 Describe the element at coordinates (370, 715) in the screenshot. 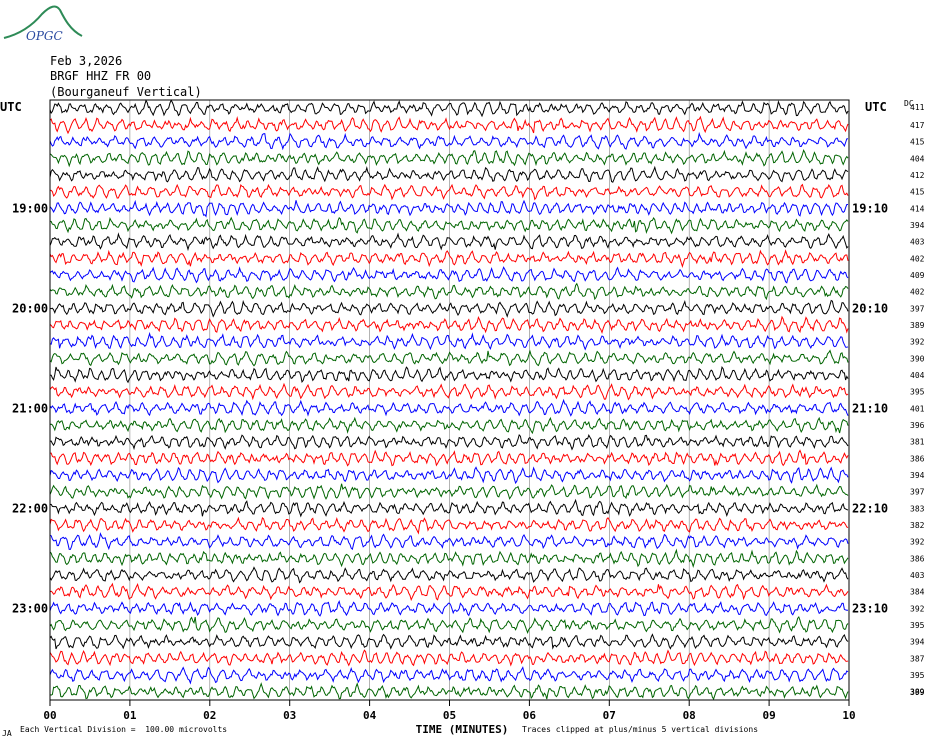

I see `x-tick-label: 04` at that location.